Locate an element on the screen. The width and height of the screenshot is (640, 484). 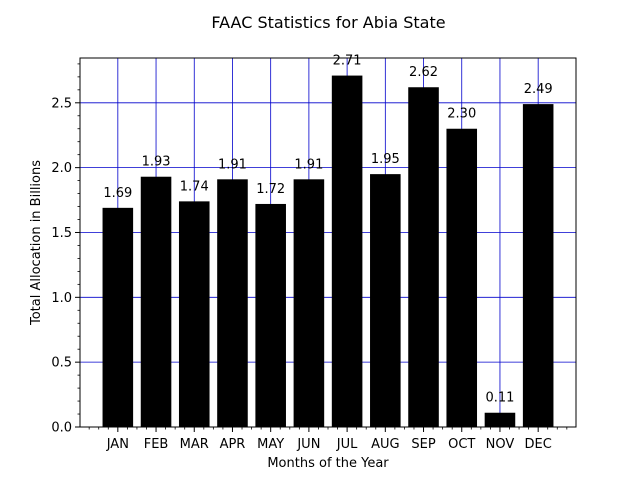
bar-apr is located at coordinates (232, 303).